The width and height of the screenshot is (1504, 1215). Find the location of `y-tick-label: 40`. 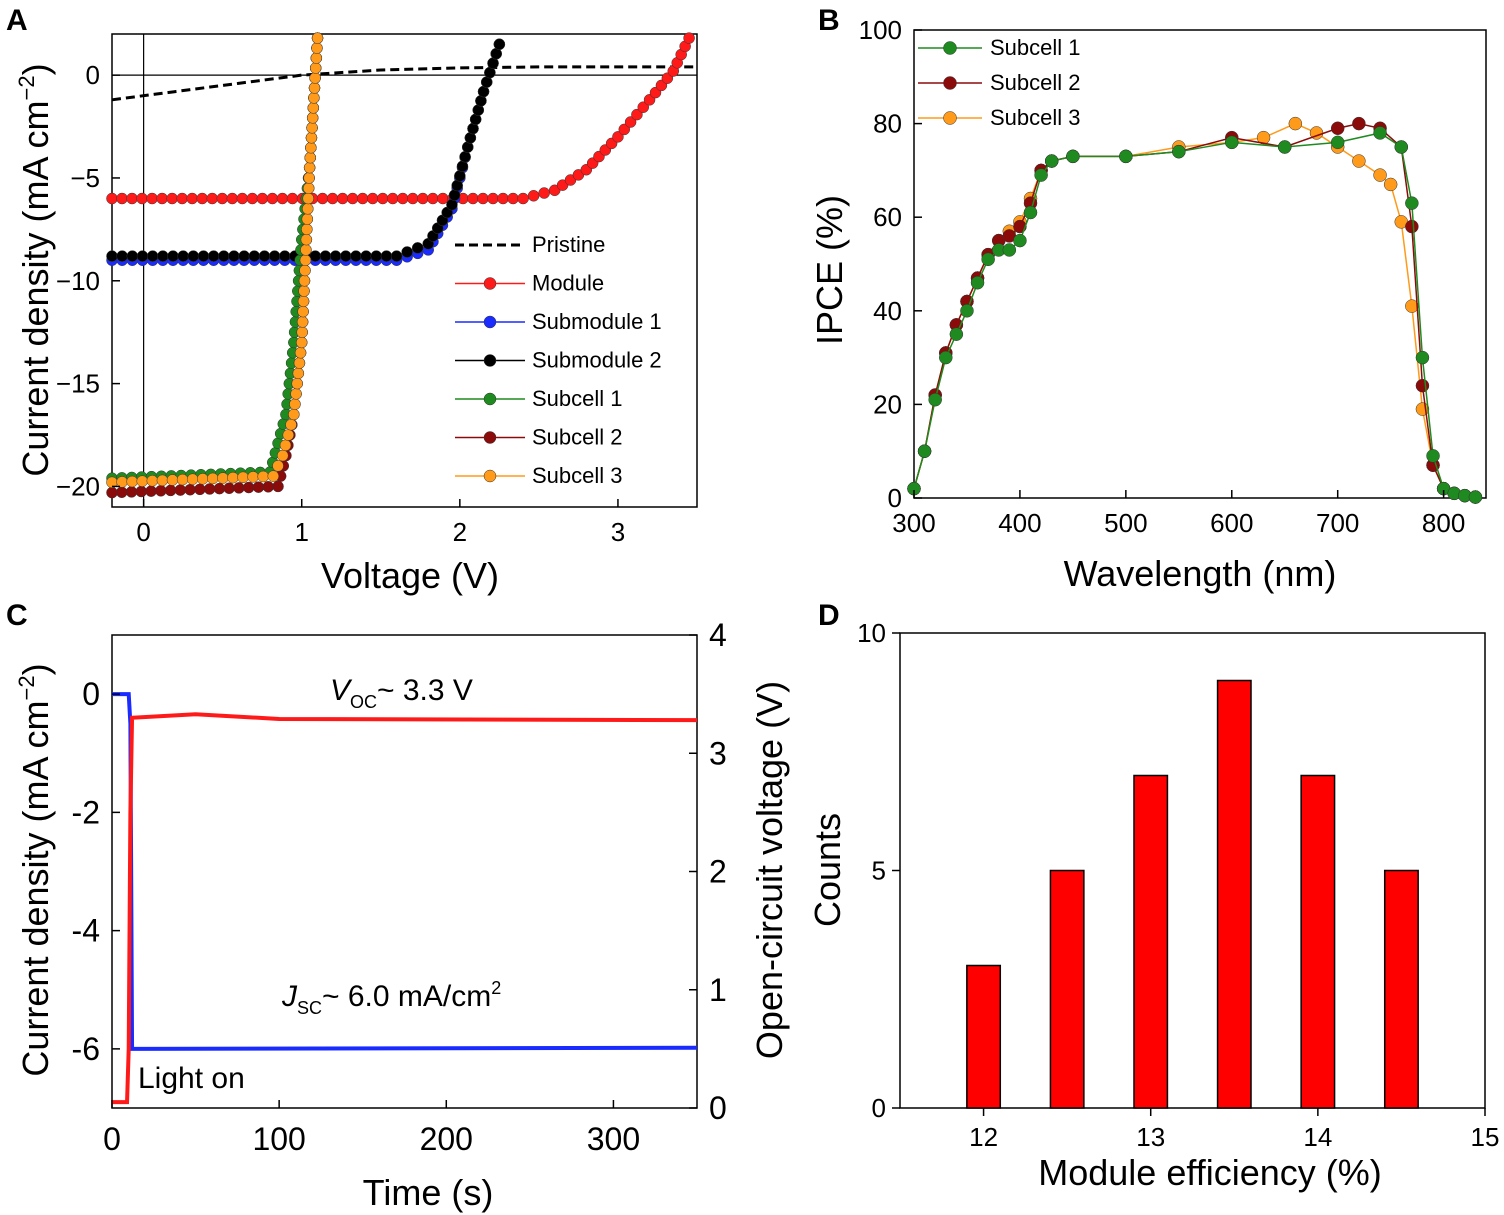

y-tick-label: 40 is located at coordinates (887, 311).